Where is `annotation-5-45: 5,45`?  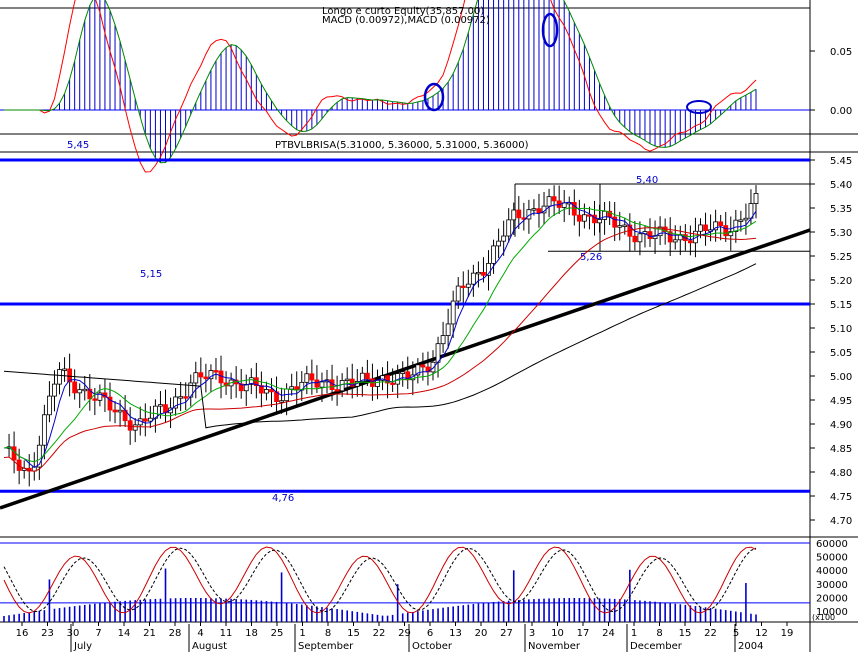 annotation-5-45: 5,45 is located at coordinates (78, 145).